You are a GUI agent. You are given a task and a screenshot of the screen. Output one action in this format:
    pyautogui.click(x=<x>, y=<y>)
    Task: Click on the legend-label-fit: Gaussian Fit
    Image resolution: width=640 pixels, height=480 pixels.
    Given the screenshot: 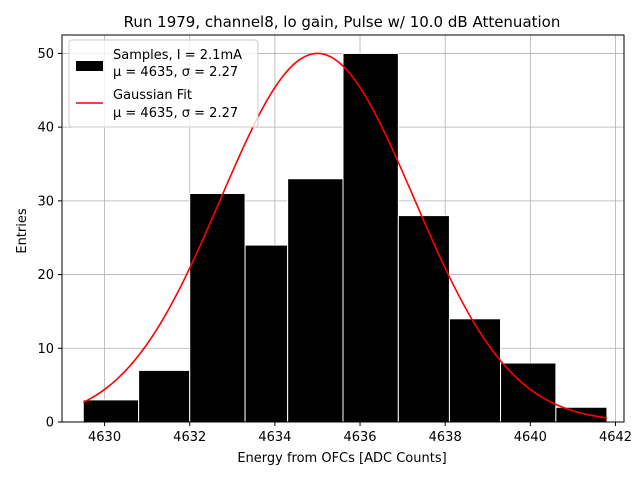 What is the action you would take?
    pyautogui.click(x=152, y=95)
    